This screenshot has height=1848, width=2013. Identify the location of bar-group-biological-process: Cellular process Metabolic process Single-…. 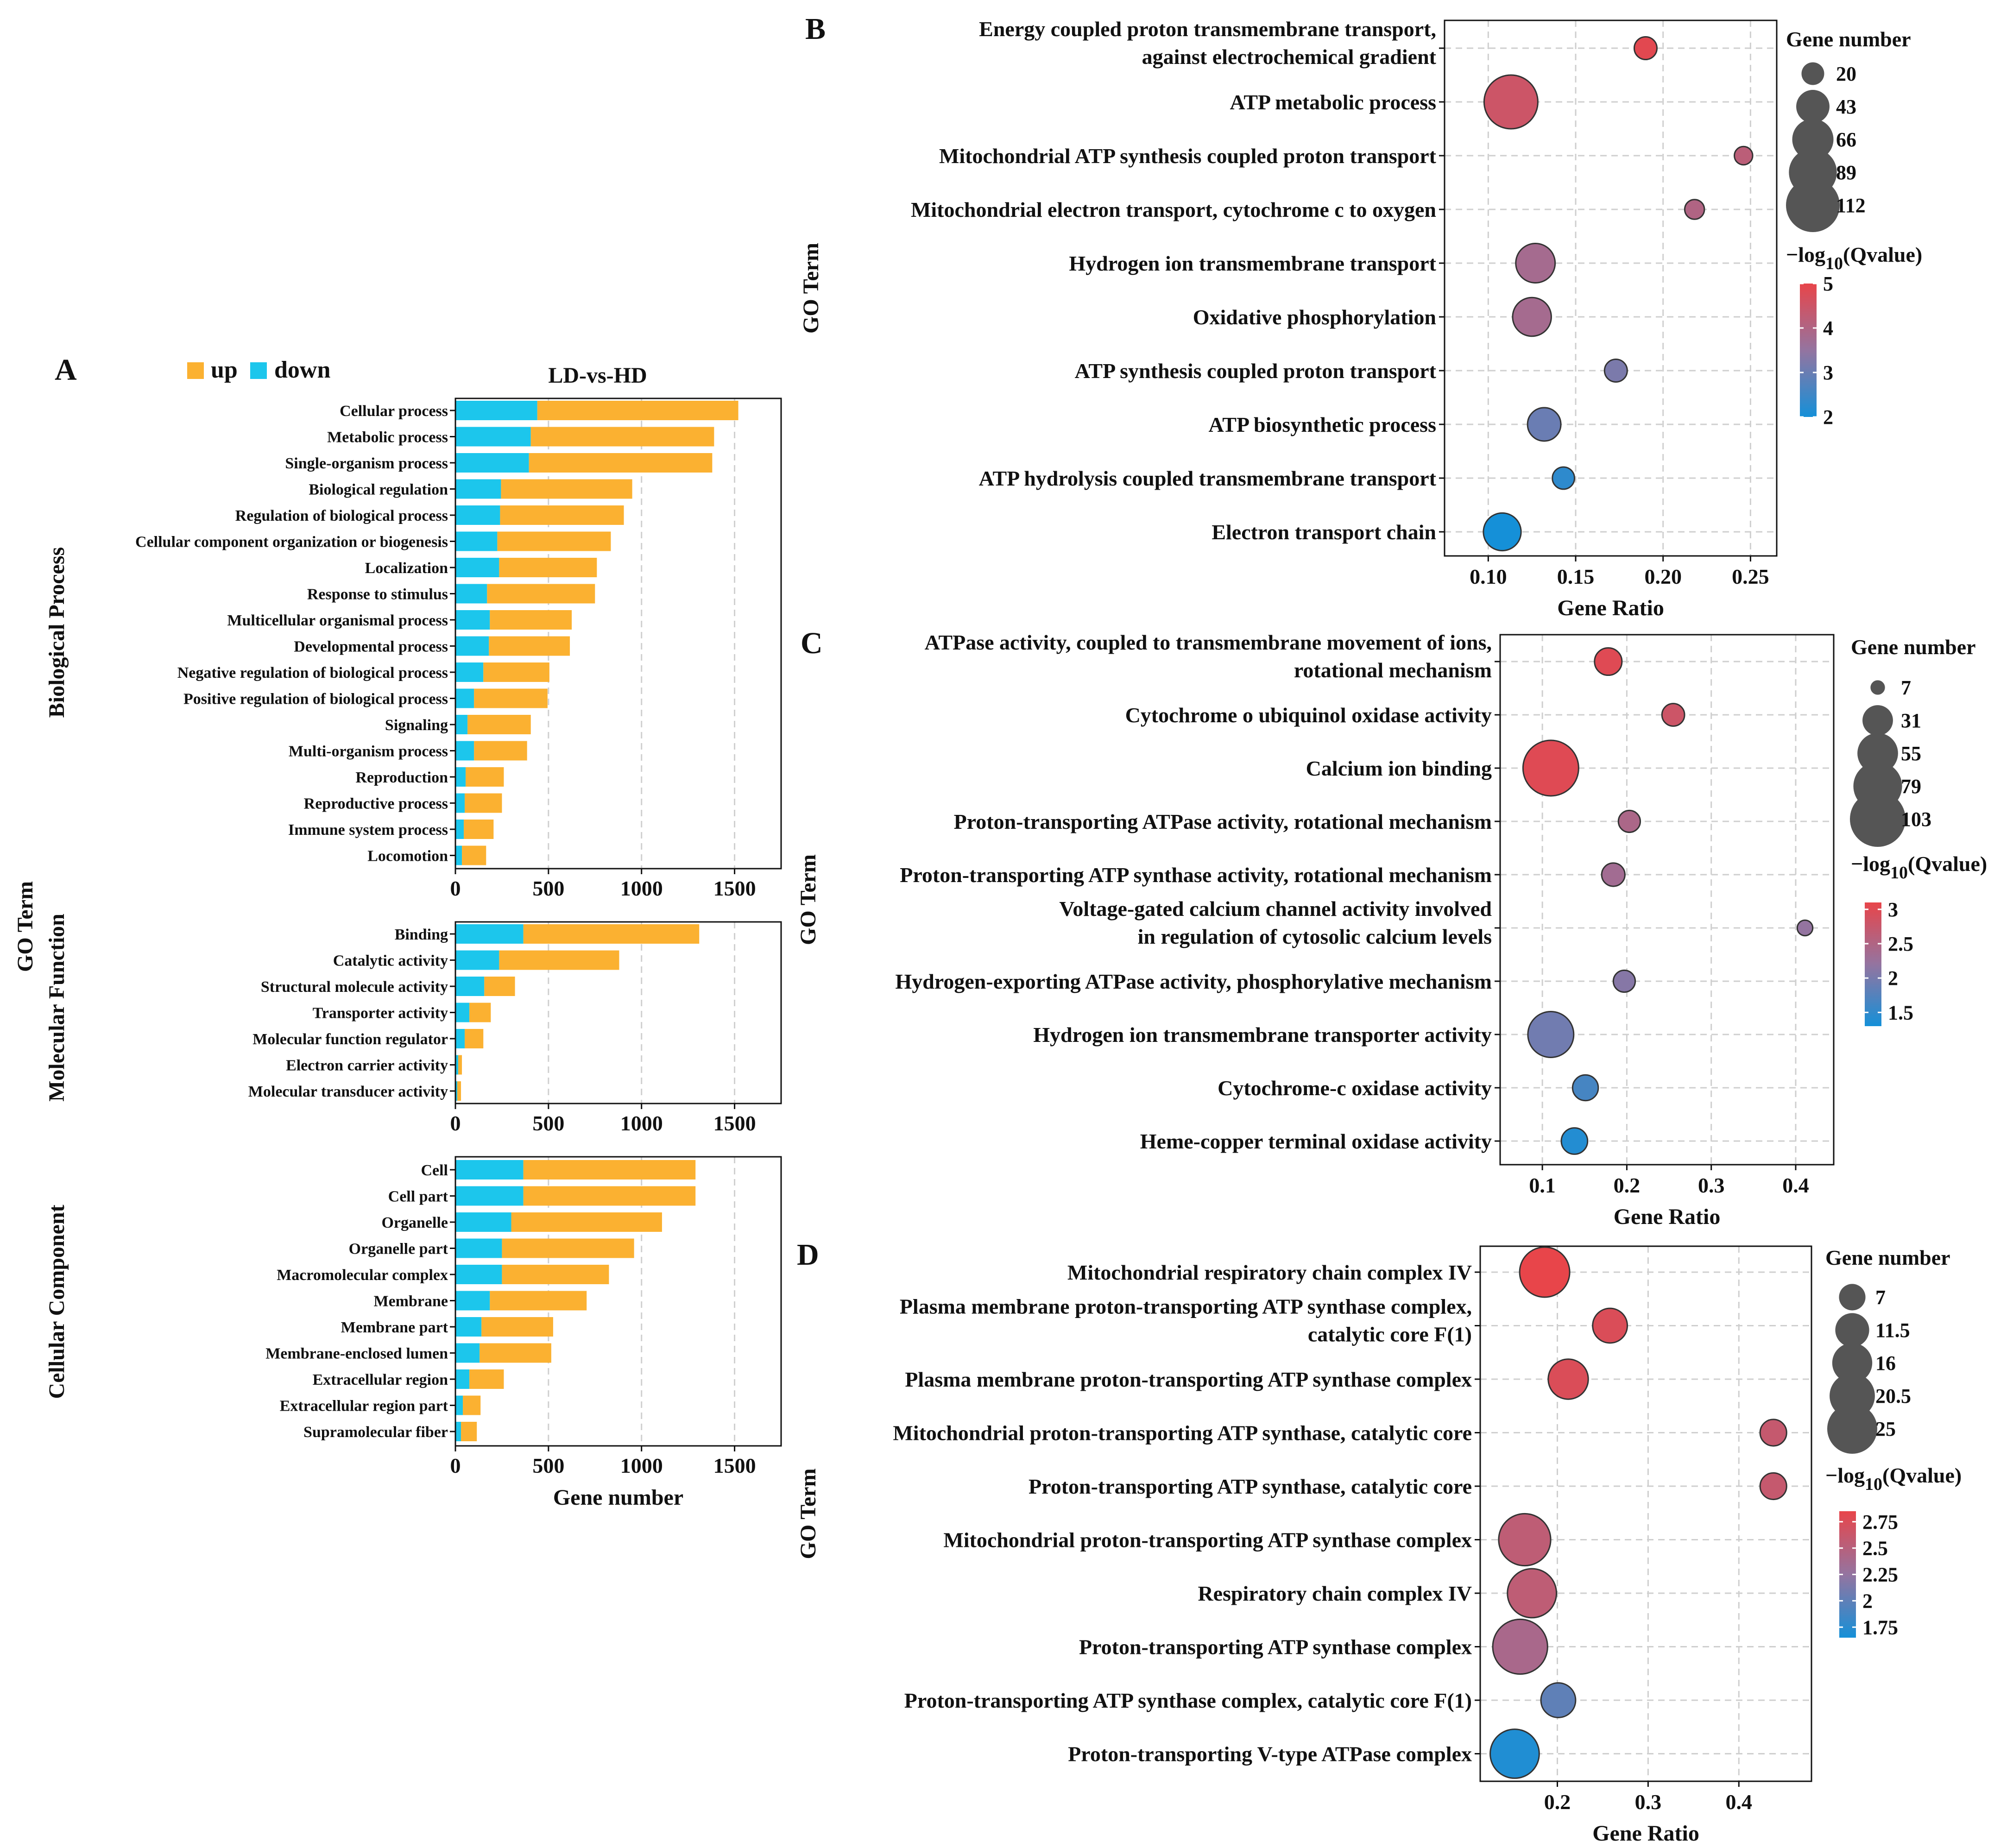
(413, 648).